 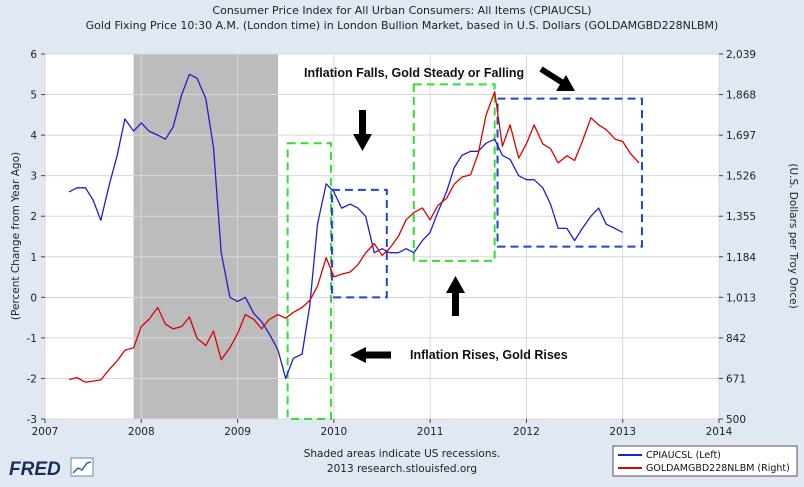 I want to click on y-right-tick-label: 2,039, so click(x=741, y=55).